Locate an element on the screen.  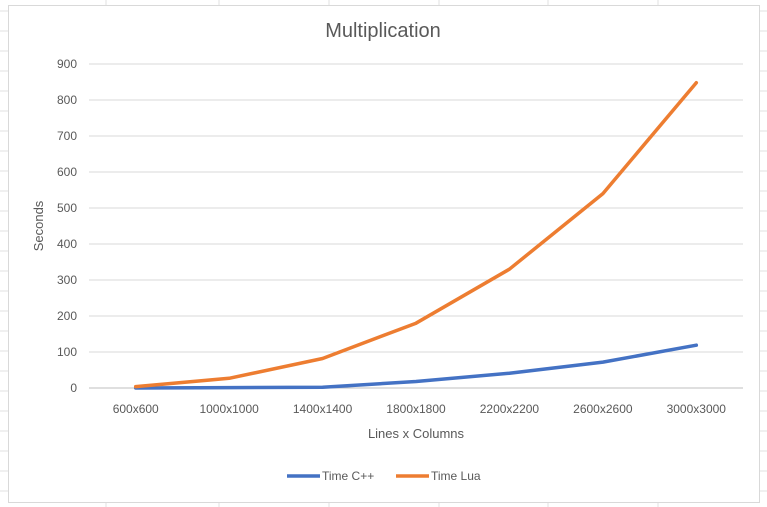
y-axis-ticks: 0 100 200 300 400 500 600 700 800 900 is located at coordinates (67, 226).